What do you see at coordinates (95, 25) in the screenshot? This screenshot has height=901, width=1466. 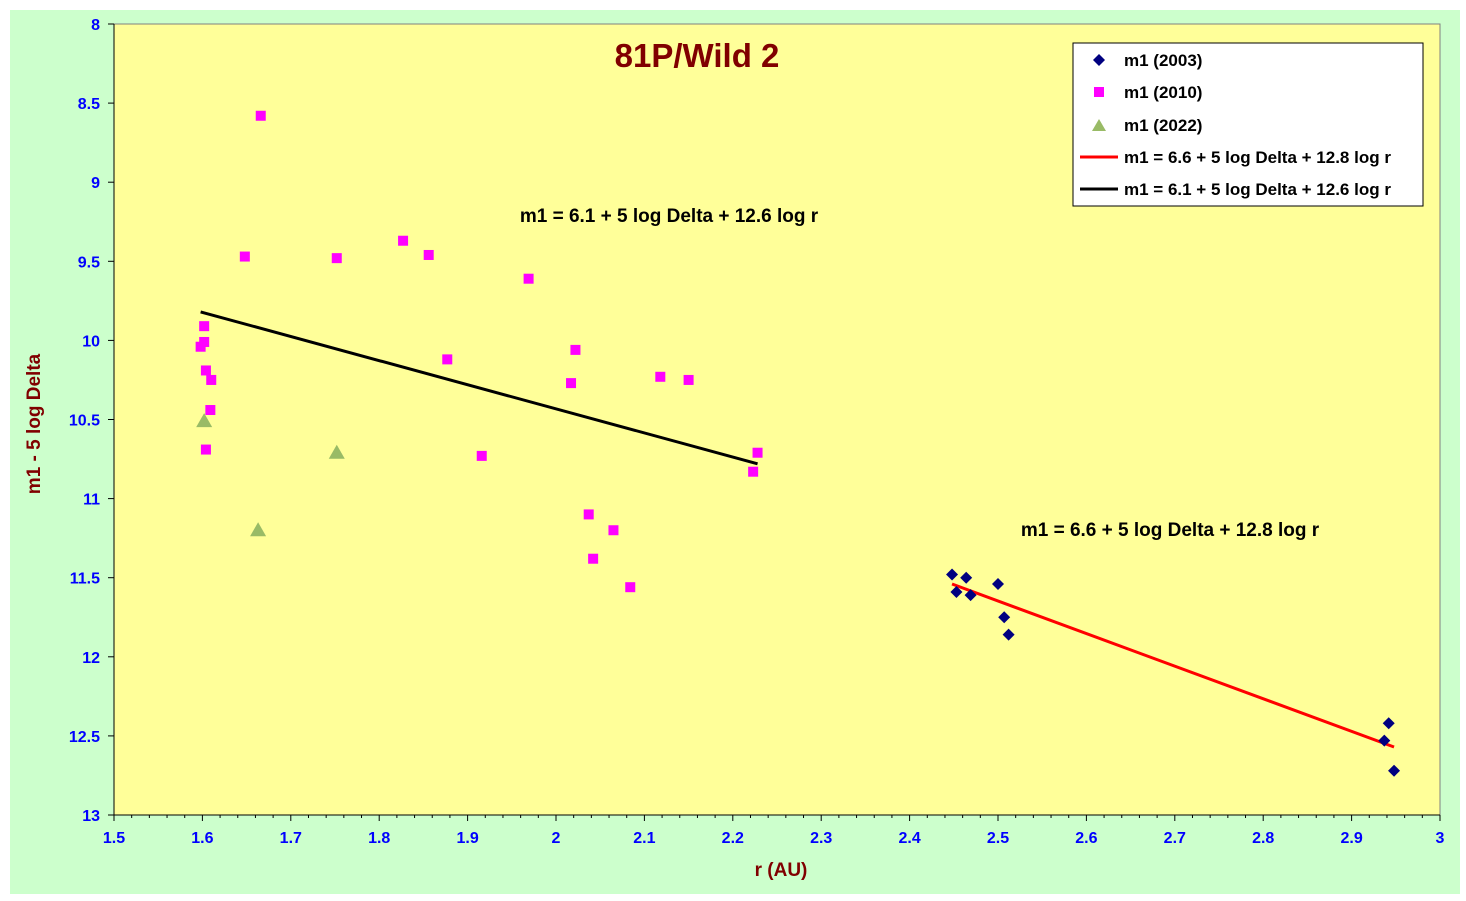 I see `y-tick-label: 8` at bounding box center [95, 25].